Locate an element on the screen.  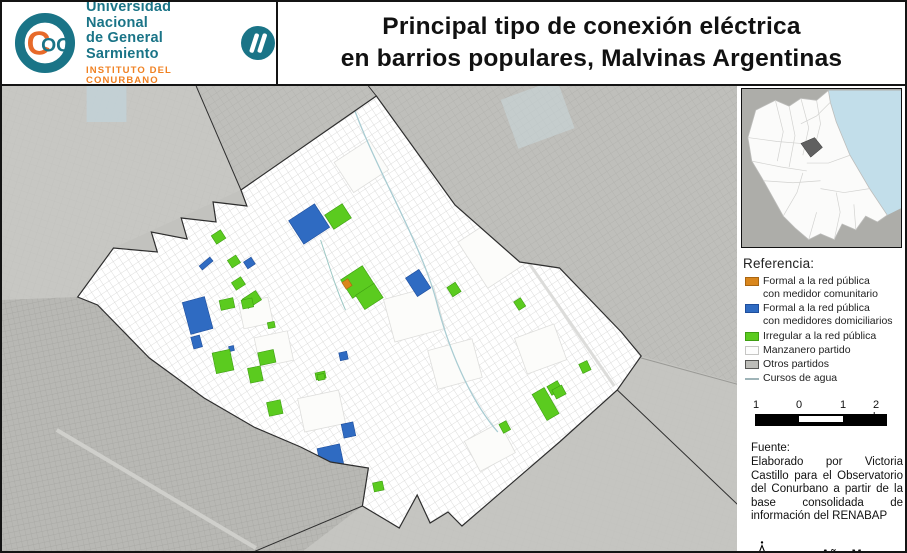
logo-letters-oc: OC is located at coordinates (55, 46).